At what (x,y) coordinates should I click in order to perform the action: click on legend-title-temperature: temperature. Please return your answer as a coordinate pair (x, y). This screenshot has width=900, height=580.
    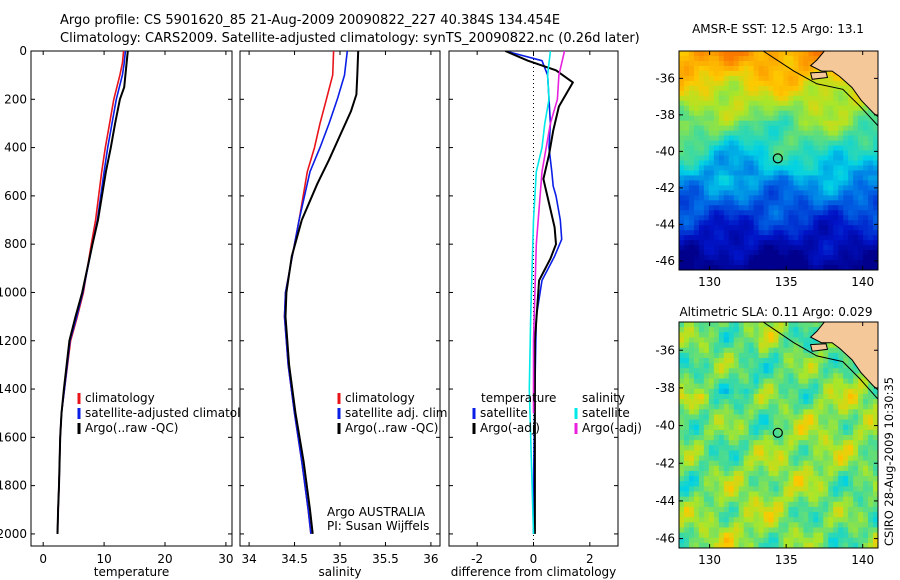
    Looking at the image, I should click on (518, 398).